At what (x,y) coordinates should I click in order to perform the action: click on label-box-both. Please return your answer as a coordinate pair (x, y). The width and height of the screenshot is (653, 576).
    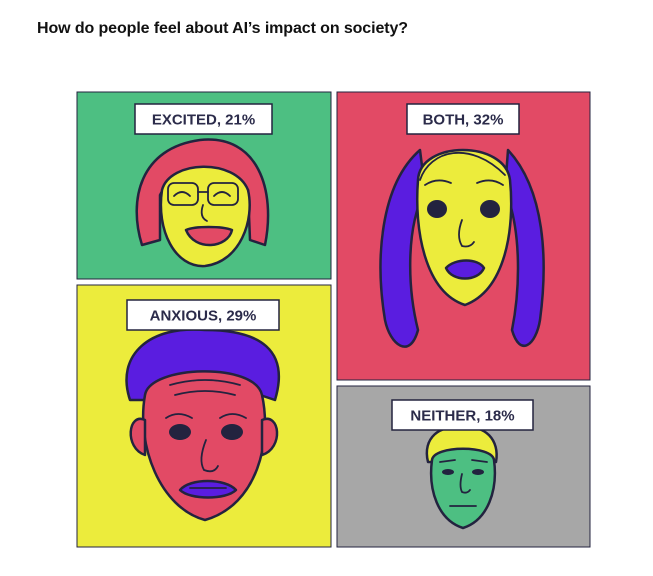
    Looking at the image, I should click on (463, 119).